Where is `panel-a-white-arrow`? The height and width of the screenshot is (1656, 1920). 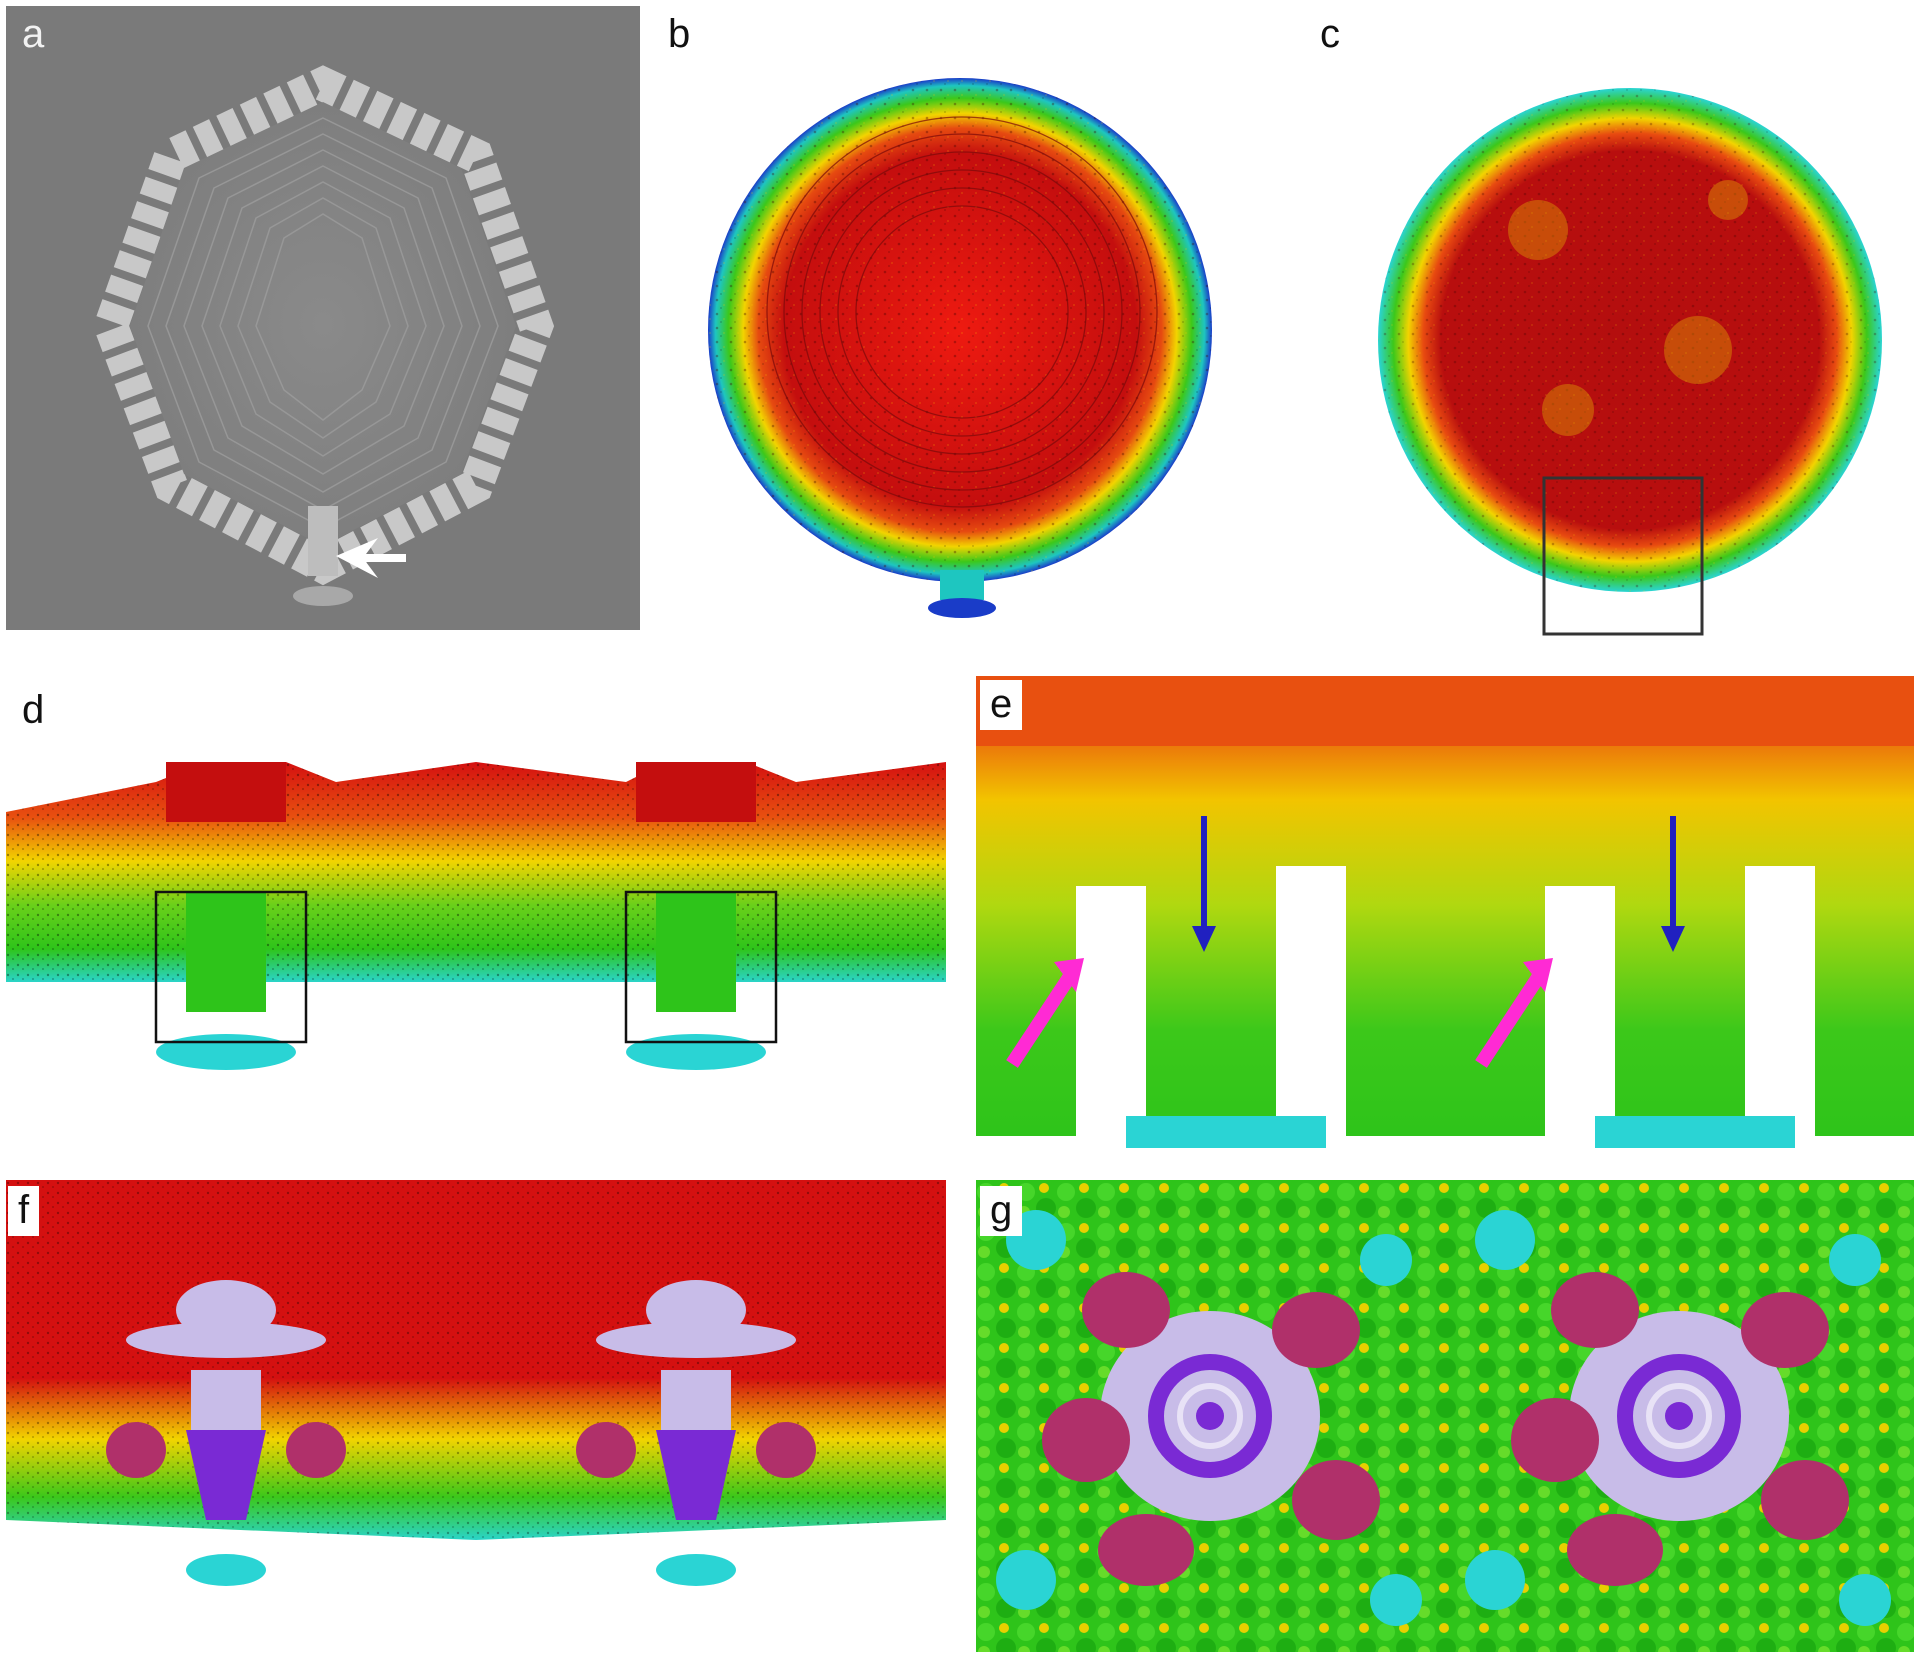 panel-a-white-arrow is located at coordinates (371, 558).